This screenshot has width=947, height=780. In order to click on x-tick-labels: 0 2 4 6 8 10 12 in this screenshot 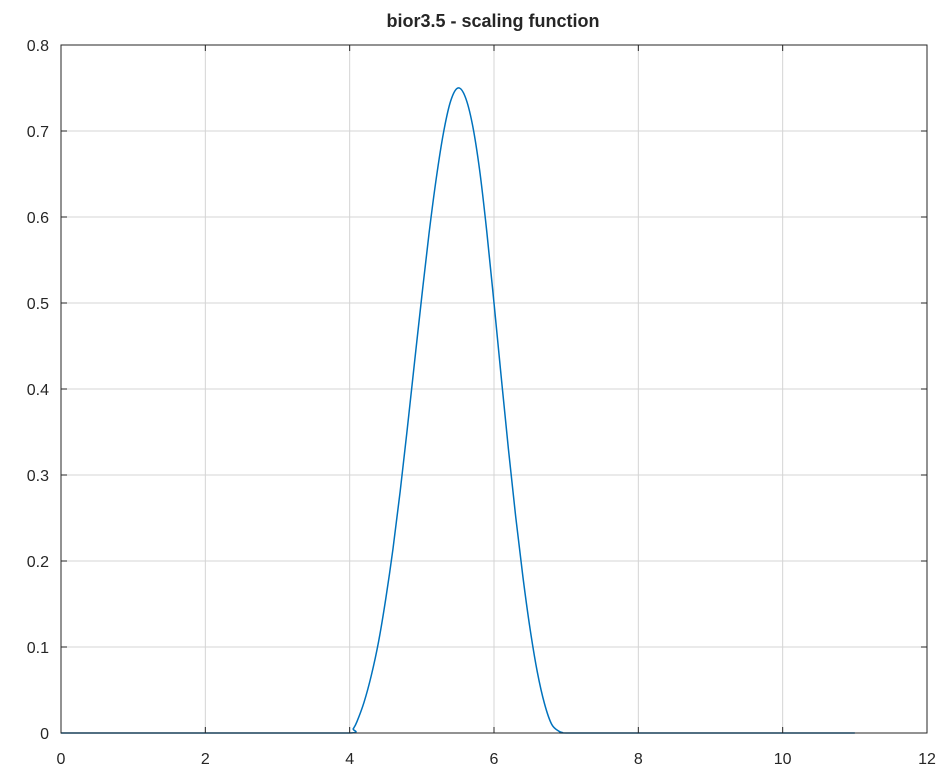, I will do `click(496, 759)`.